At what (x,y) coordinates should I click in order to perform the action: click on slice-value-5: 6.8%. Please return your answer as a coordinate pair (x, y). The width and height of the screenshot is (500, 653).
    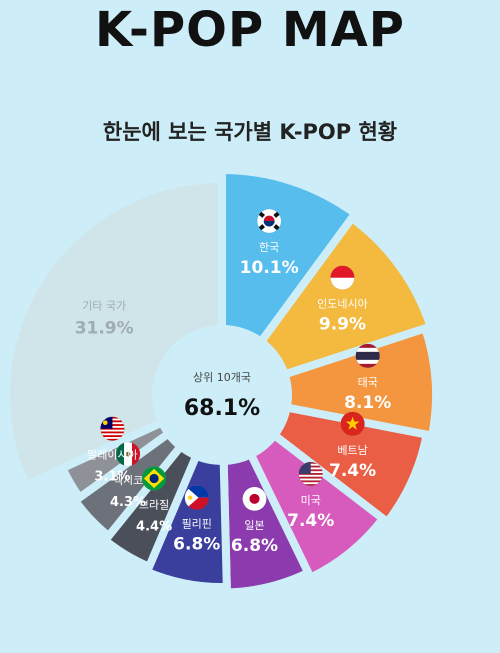
    Looking at the image, I should click on (254, 546).